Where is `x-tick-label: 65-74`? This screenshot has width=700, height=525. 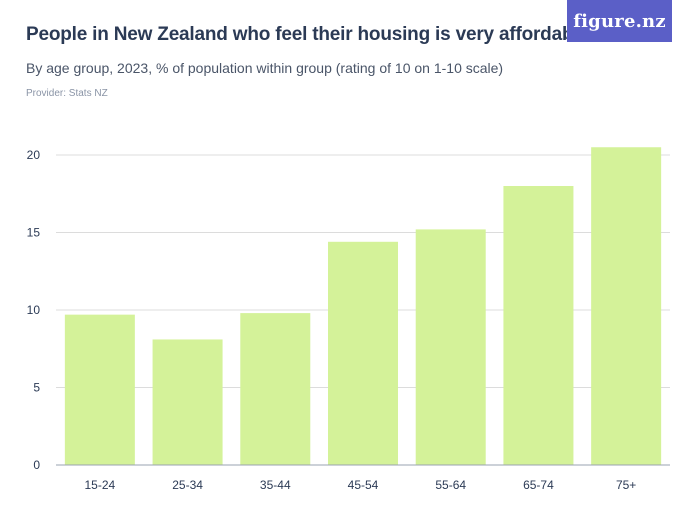
x-tick-label: 65-74 is located at coordinates (538, 485).